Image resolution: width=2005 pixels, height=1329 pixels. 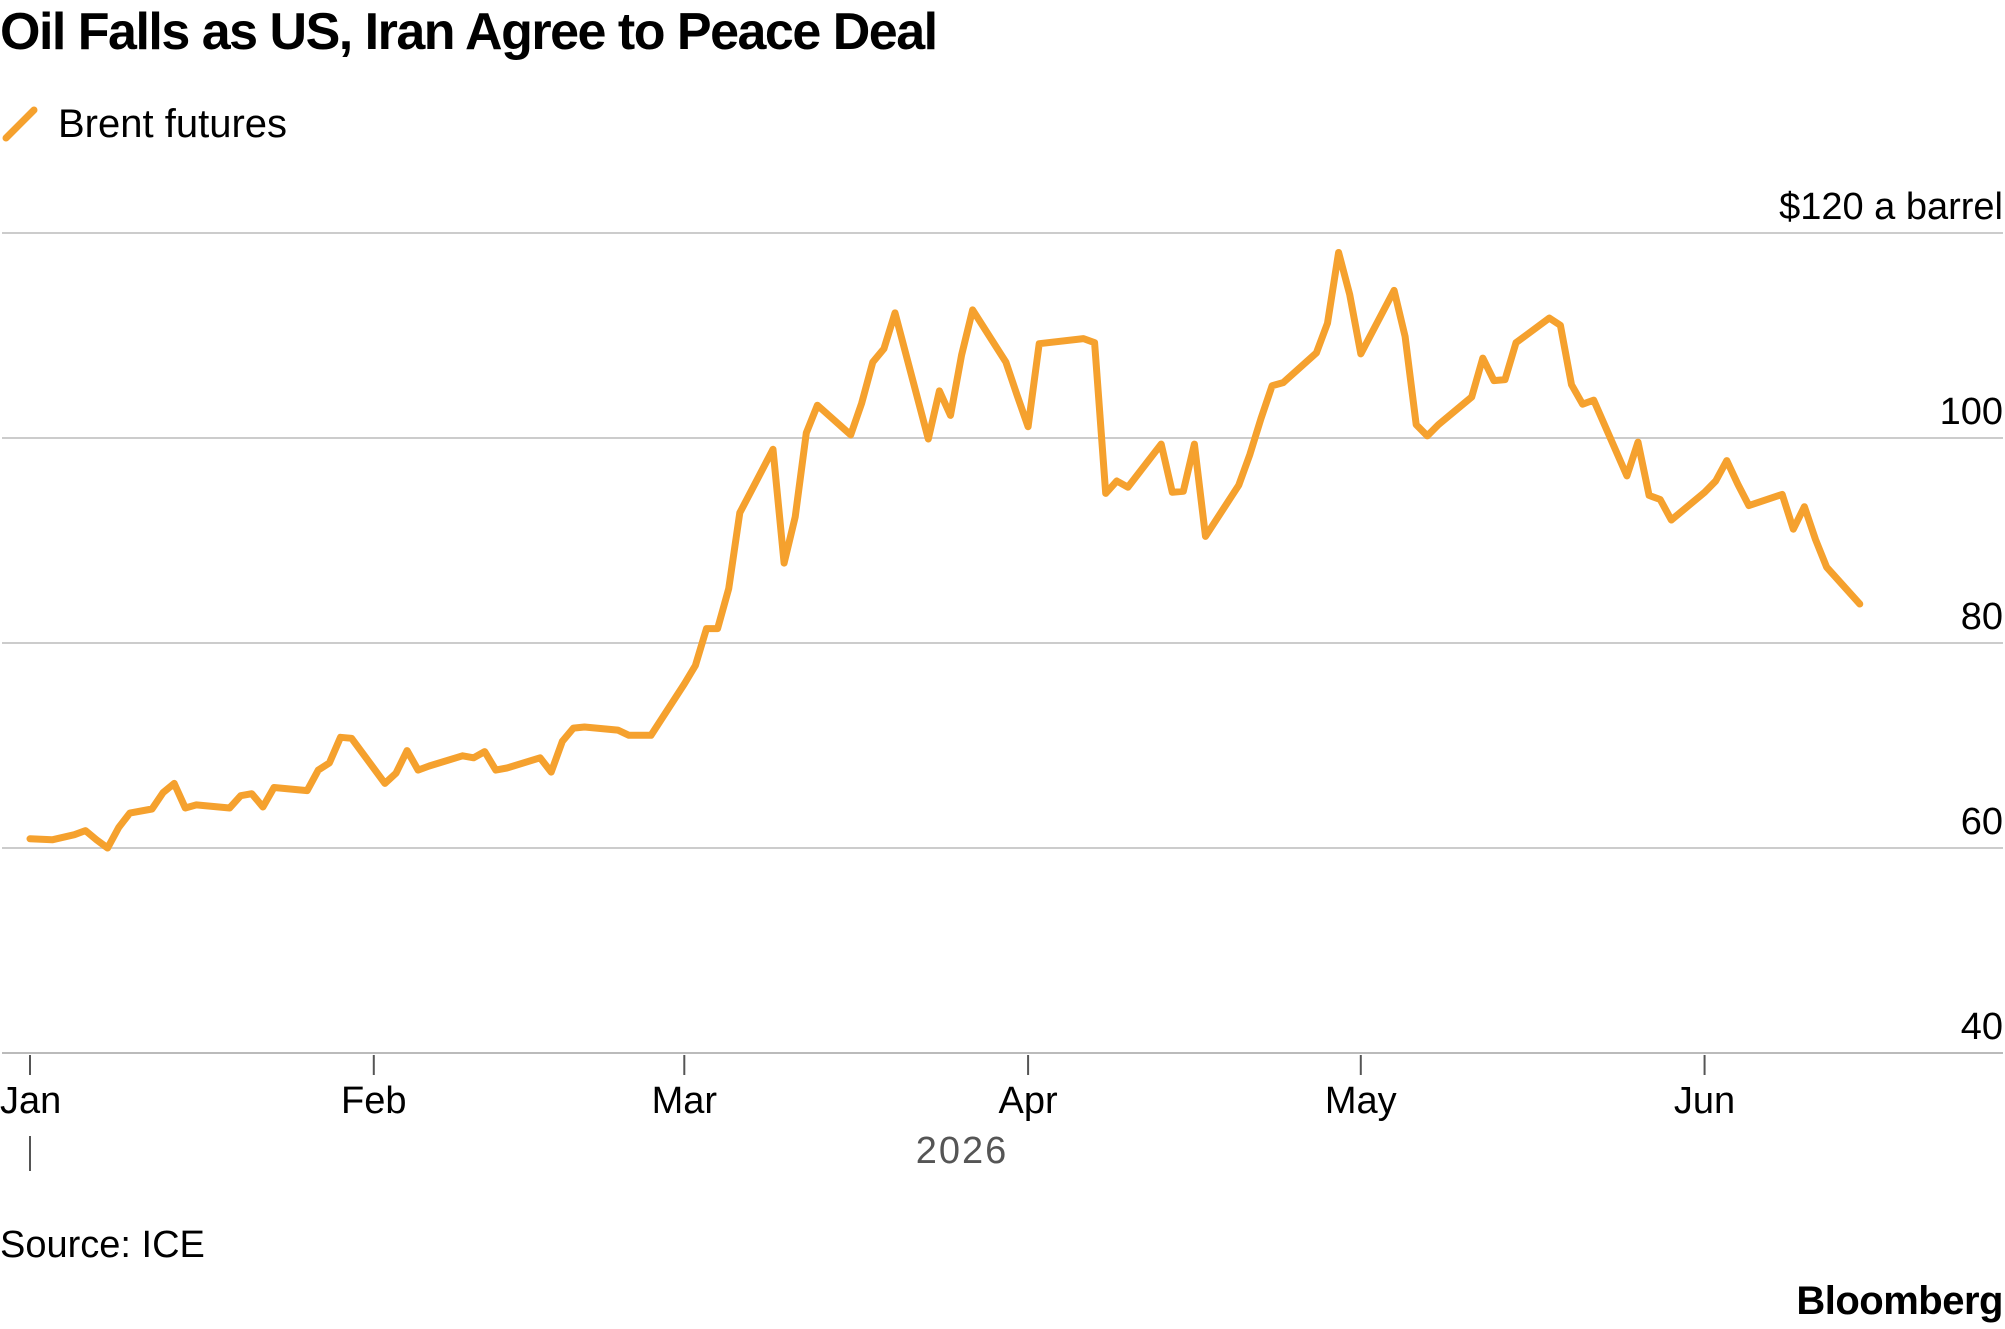 I want to click on x-tick-label: Jan, so click(x=30, y=1101).